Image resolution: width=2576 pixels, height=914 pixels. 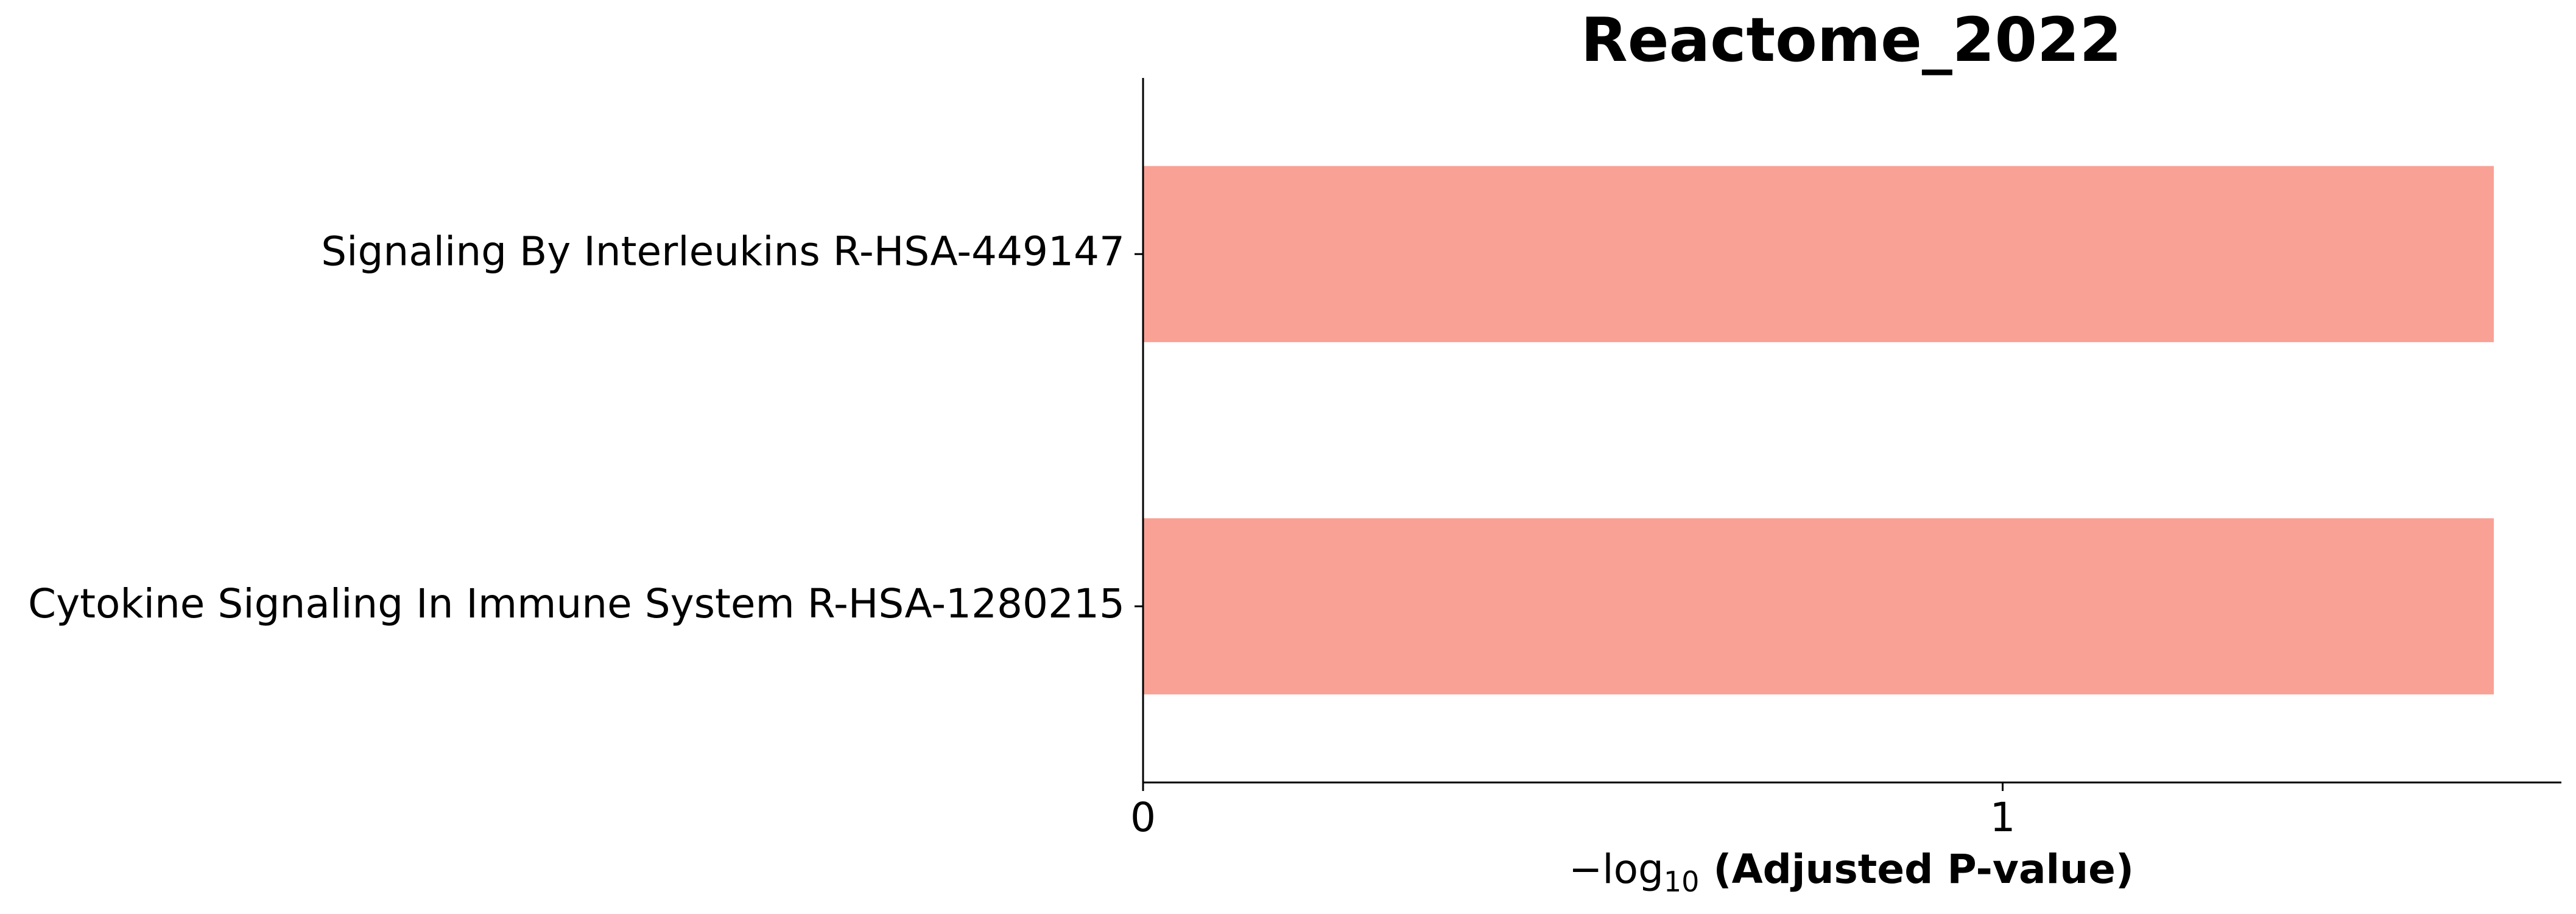 What do you see at coordinates (1682, 881) in the screenshot?
I see `x-axis-label-subscript: 10` at bounding box center [1682, 881].